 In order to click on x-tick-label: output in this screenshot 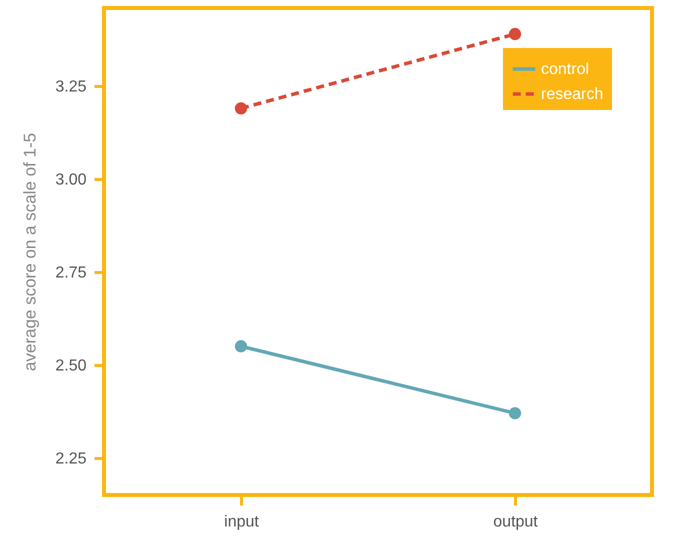, I will do `click(515, 522)`.